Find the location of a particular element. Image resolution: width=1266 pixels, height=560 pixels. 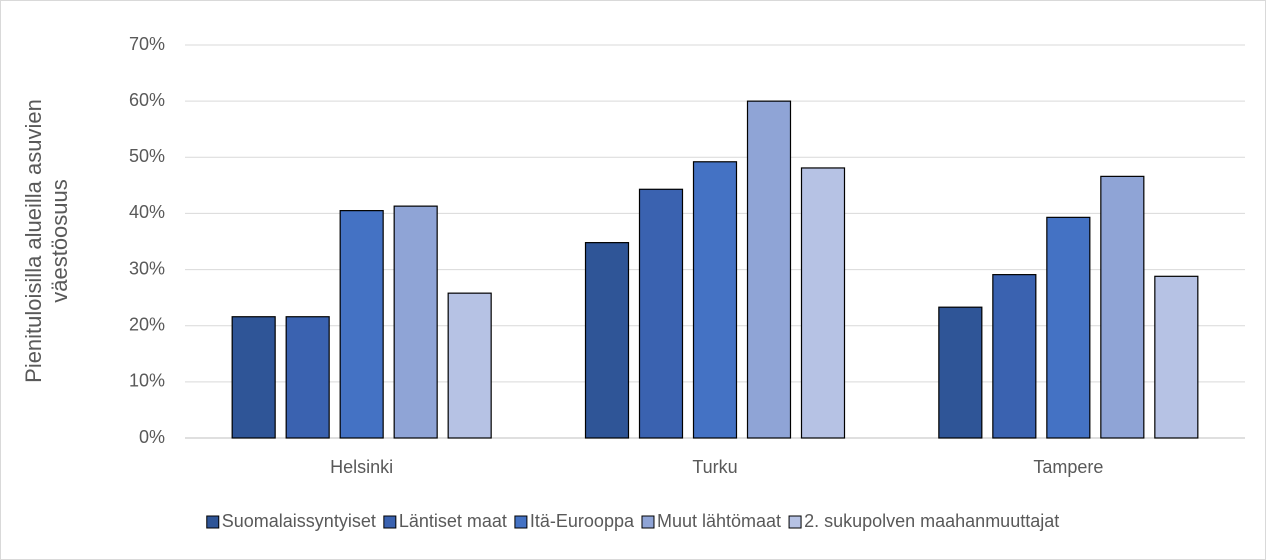

y-tick-label: 50% is located at coordinates (147, 156).